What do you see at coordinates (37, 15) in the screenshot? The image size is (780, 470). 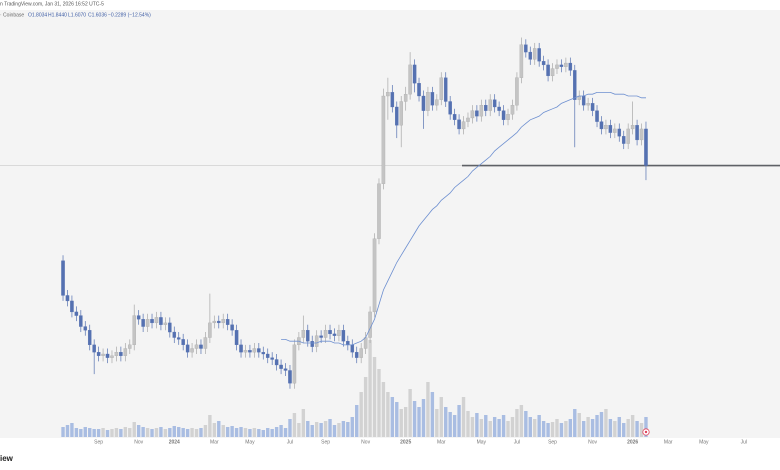 I see `ohlc-label: O1.8034` at bounding box center [37, 15].